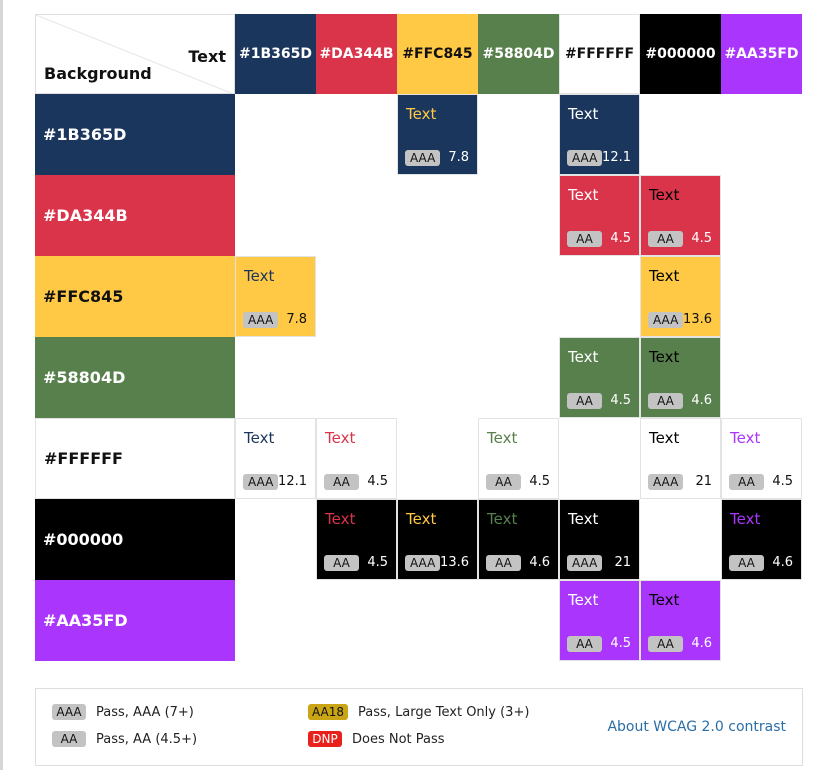  I want to click on row-header-1: #DA344B, so click(135, 215).